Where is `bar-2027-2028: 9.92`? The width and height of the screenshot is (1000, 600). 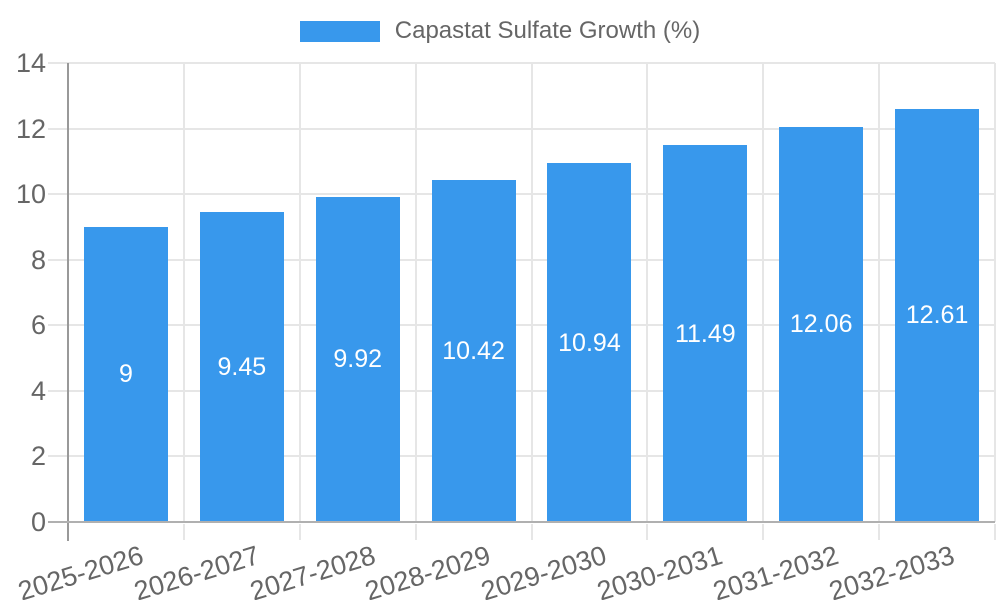 bar-2027-2028: 9.92 is located at coordinates (357, 359).